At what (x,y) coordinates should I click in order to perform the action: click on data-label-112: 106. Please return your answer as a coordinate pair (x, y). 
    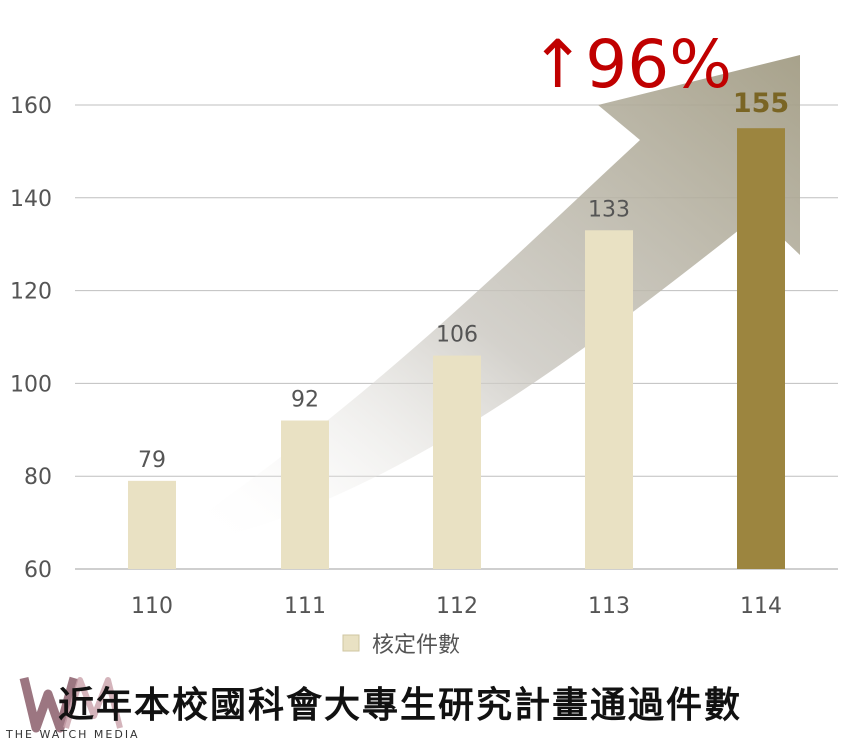
    Looking at the image, I should click on (457, 335).